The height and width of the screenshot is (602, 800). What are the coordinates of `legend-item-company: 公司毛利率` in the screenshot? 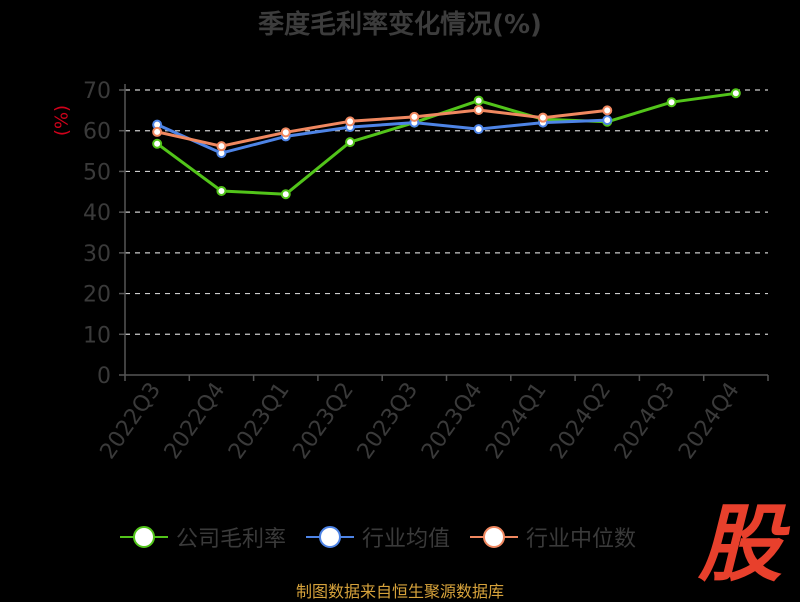 It's located at (203, 537).